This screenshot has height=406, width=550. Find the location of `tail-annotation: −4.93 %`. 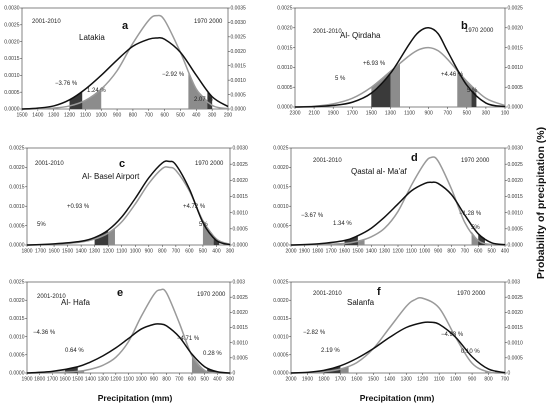

tail-annotation: −4.93 % is located at coordinates (452, 335).